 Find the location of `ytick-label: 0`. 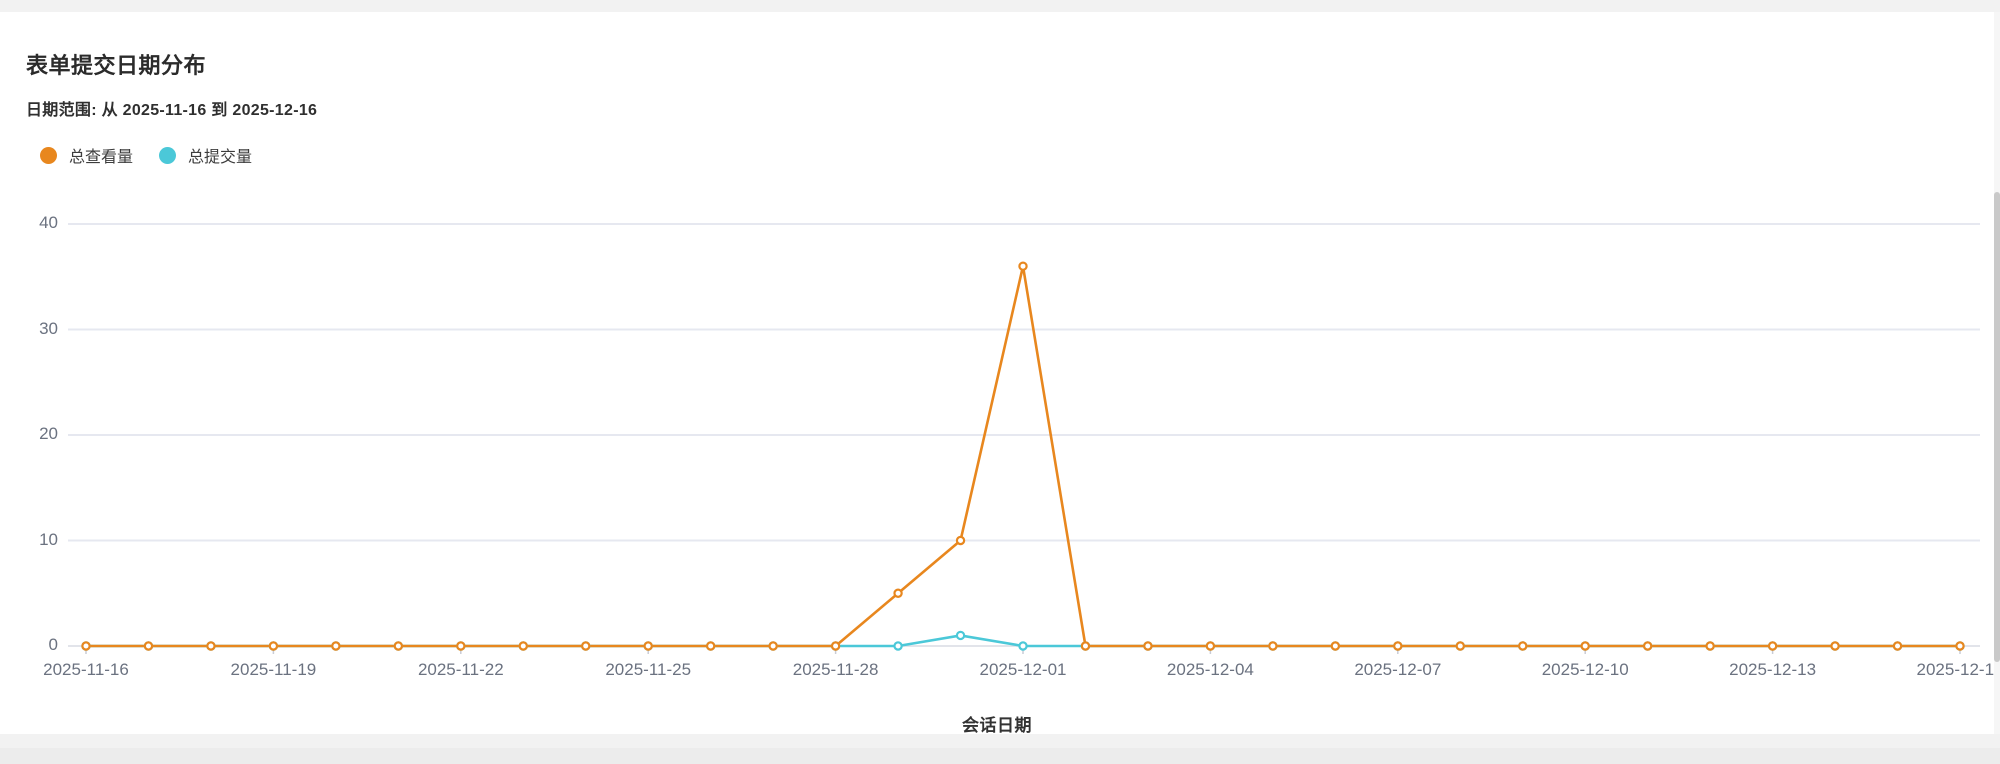

ytick-label: 0 is located at coordinates (53, 644).